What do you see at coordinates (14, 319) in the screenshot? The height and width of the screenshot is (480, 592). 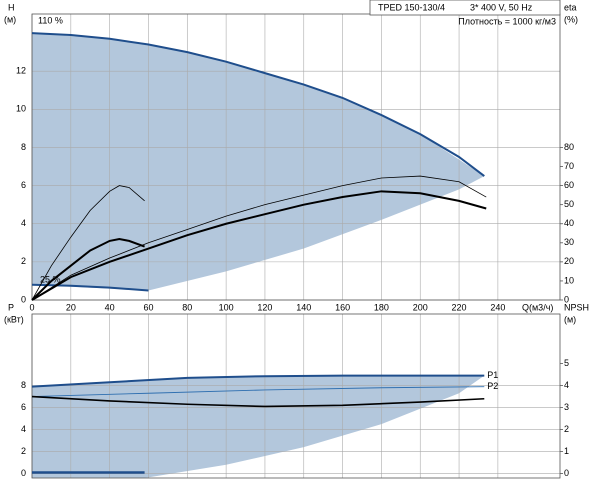 I see `y-axis-unit: (кВт)` at bounding box center [14, 319].